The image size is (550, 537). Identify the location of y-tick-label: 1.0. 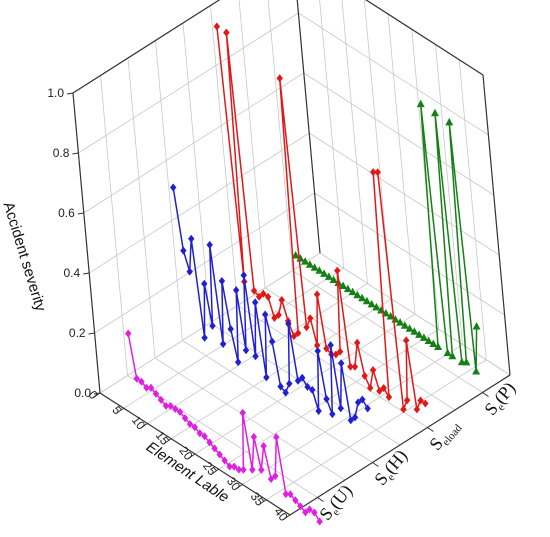
(55, 93).